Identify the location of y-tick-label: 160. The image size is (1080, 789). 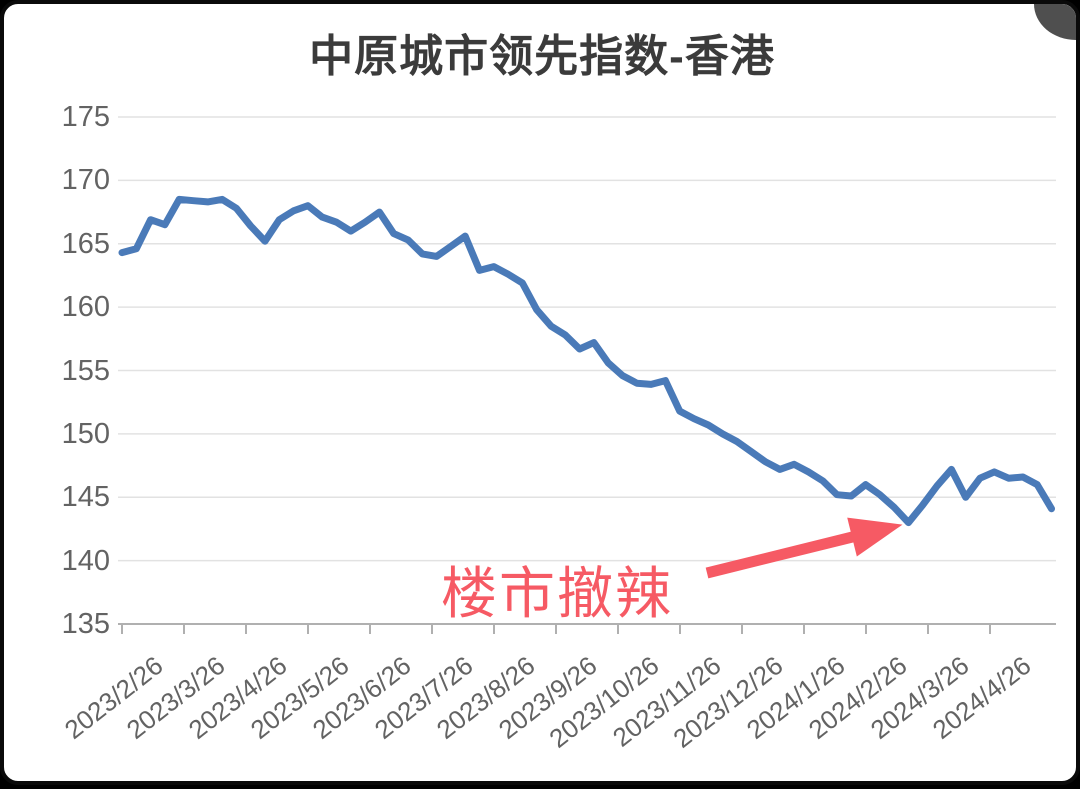
(79, 307).